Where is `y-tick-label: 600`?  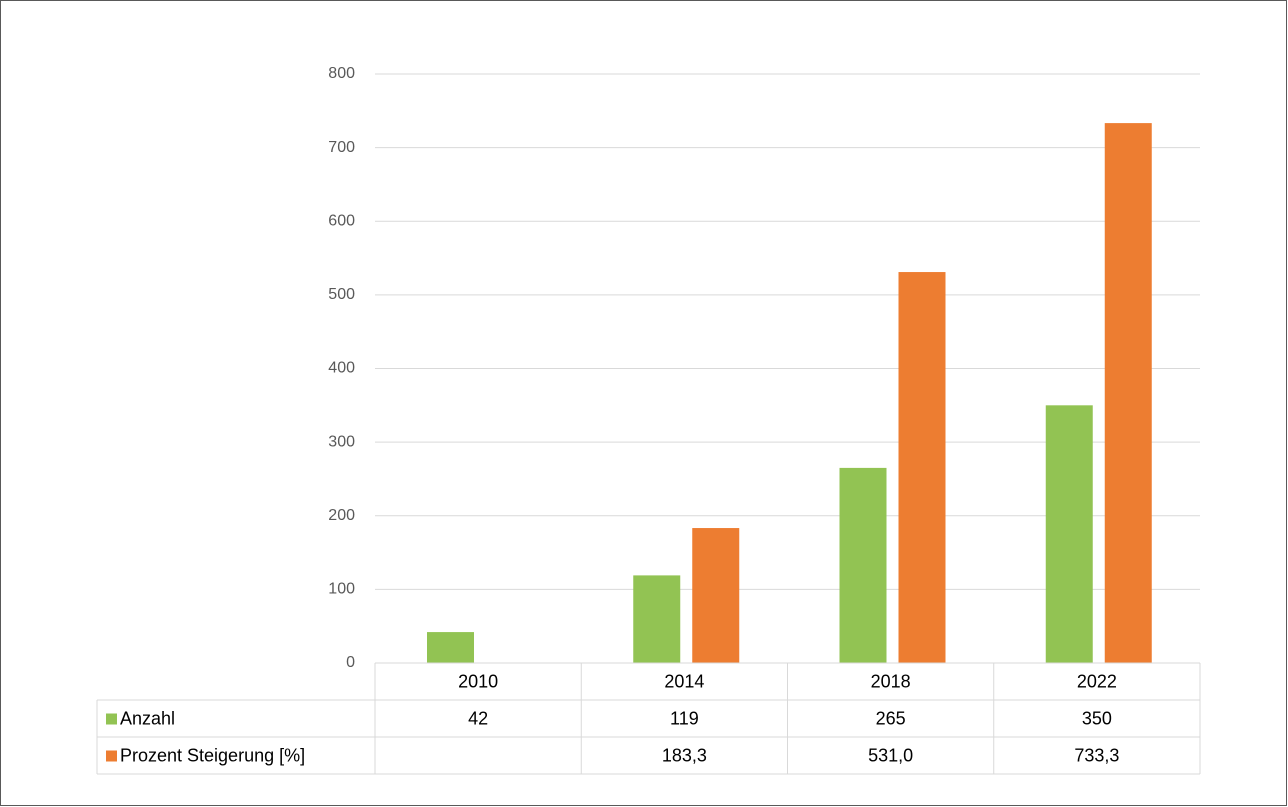 y-tick-label: 600 is located at coordinates (341, 220).